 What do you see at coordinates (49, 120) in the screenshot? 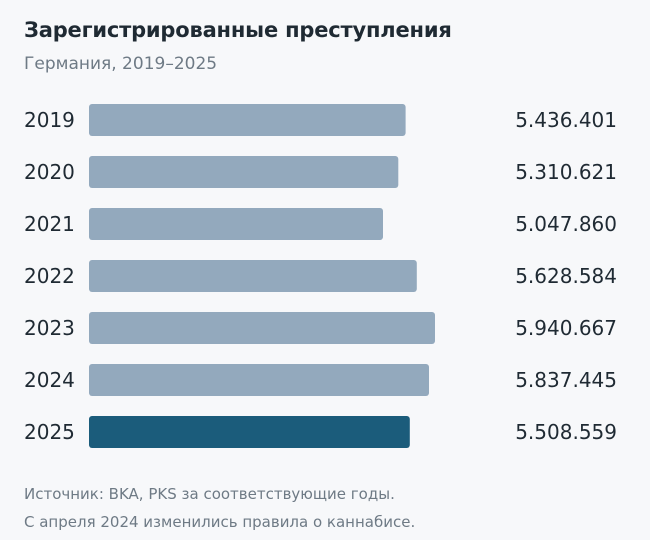
I see `year-label-2019: 2019` at bounding box center [49, 120].